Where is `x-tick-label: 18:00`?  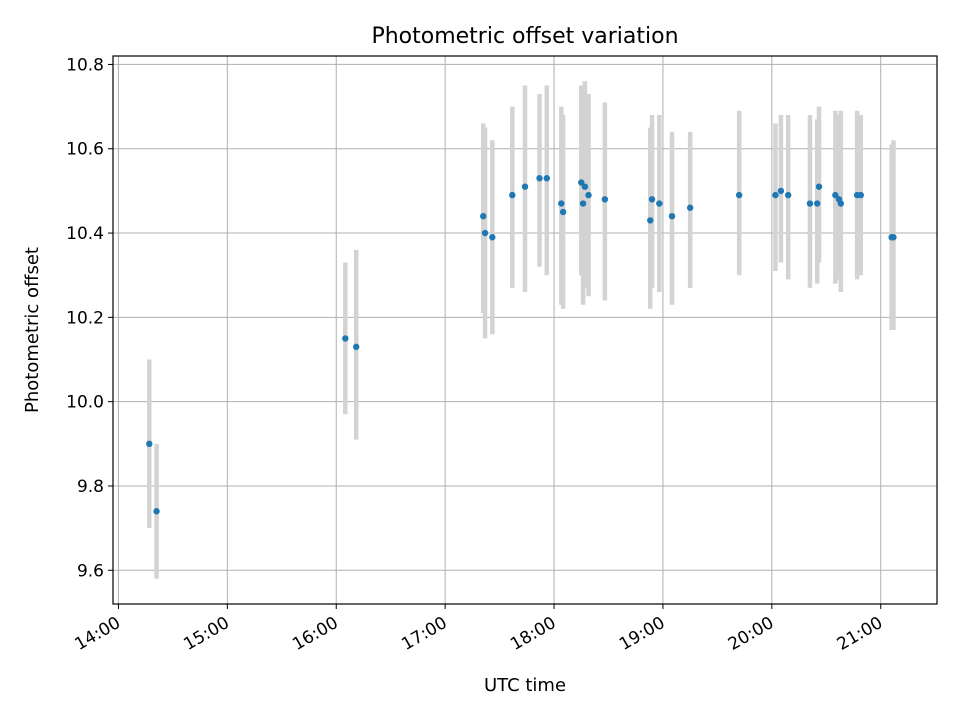
x-tick-label: 18:00 is located at coordinates (533, 634).